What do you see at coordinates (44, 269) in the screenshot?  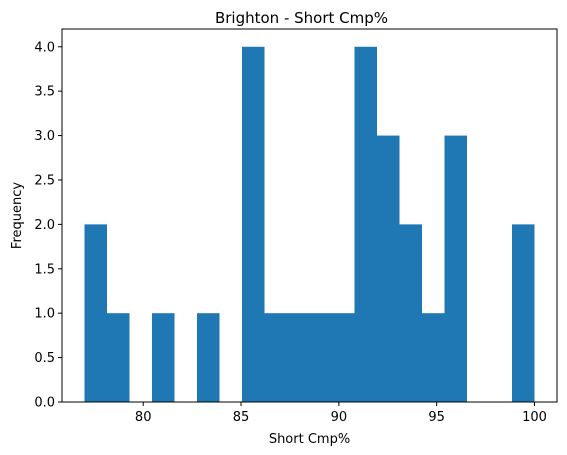 I see `y-tick-label-3: 1.5` at bounding box center [44, 269].